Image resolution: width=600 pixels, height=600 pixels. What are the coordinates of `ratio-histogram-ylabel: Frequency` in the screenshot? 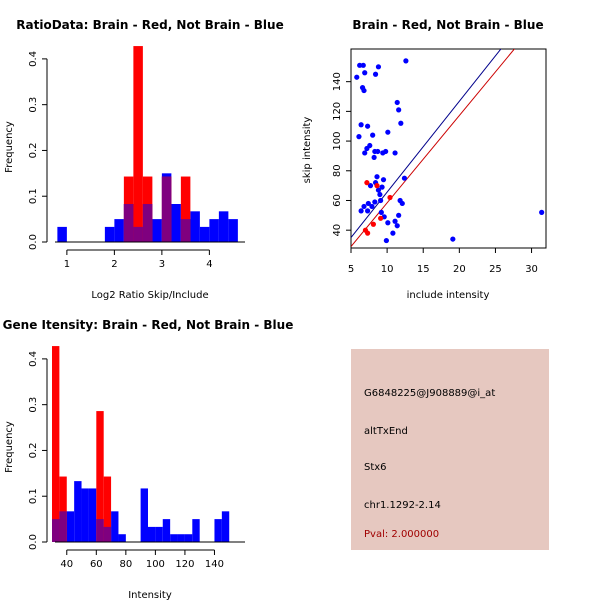 It's located at (9, 147).